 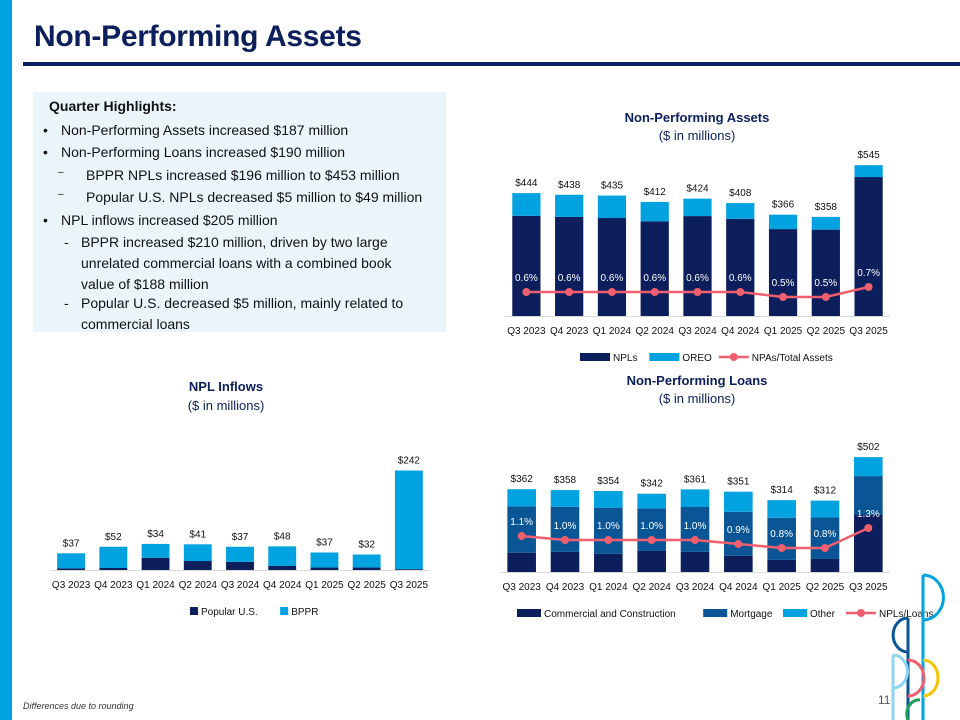 I want to click on legend-label: NPLs/Loans, so click(x=906, y=614).